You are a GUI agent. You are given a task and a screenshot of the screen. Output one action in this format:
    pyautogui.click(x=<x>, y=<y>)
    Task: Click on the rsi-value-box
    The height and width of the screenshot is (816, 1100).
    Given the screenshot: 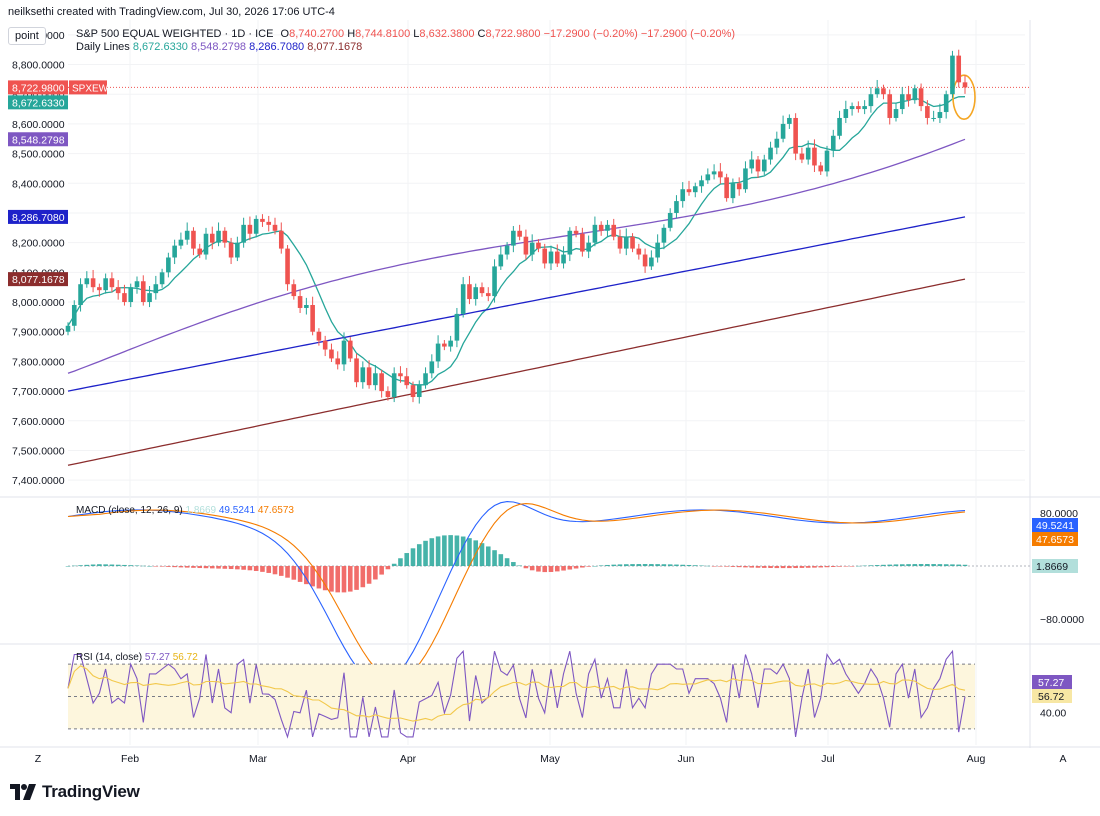 What is the action you would take?
    pyautogui.click(x=1052, y=696)
    